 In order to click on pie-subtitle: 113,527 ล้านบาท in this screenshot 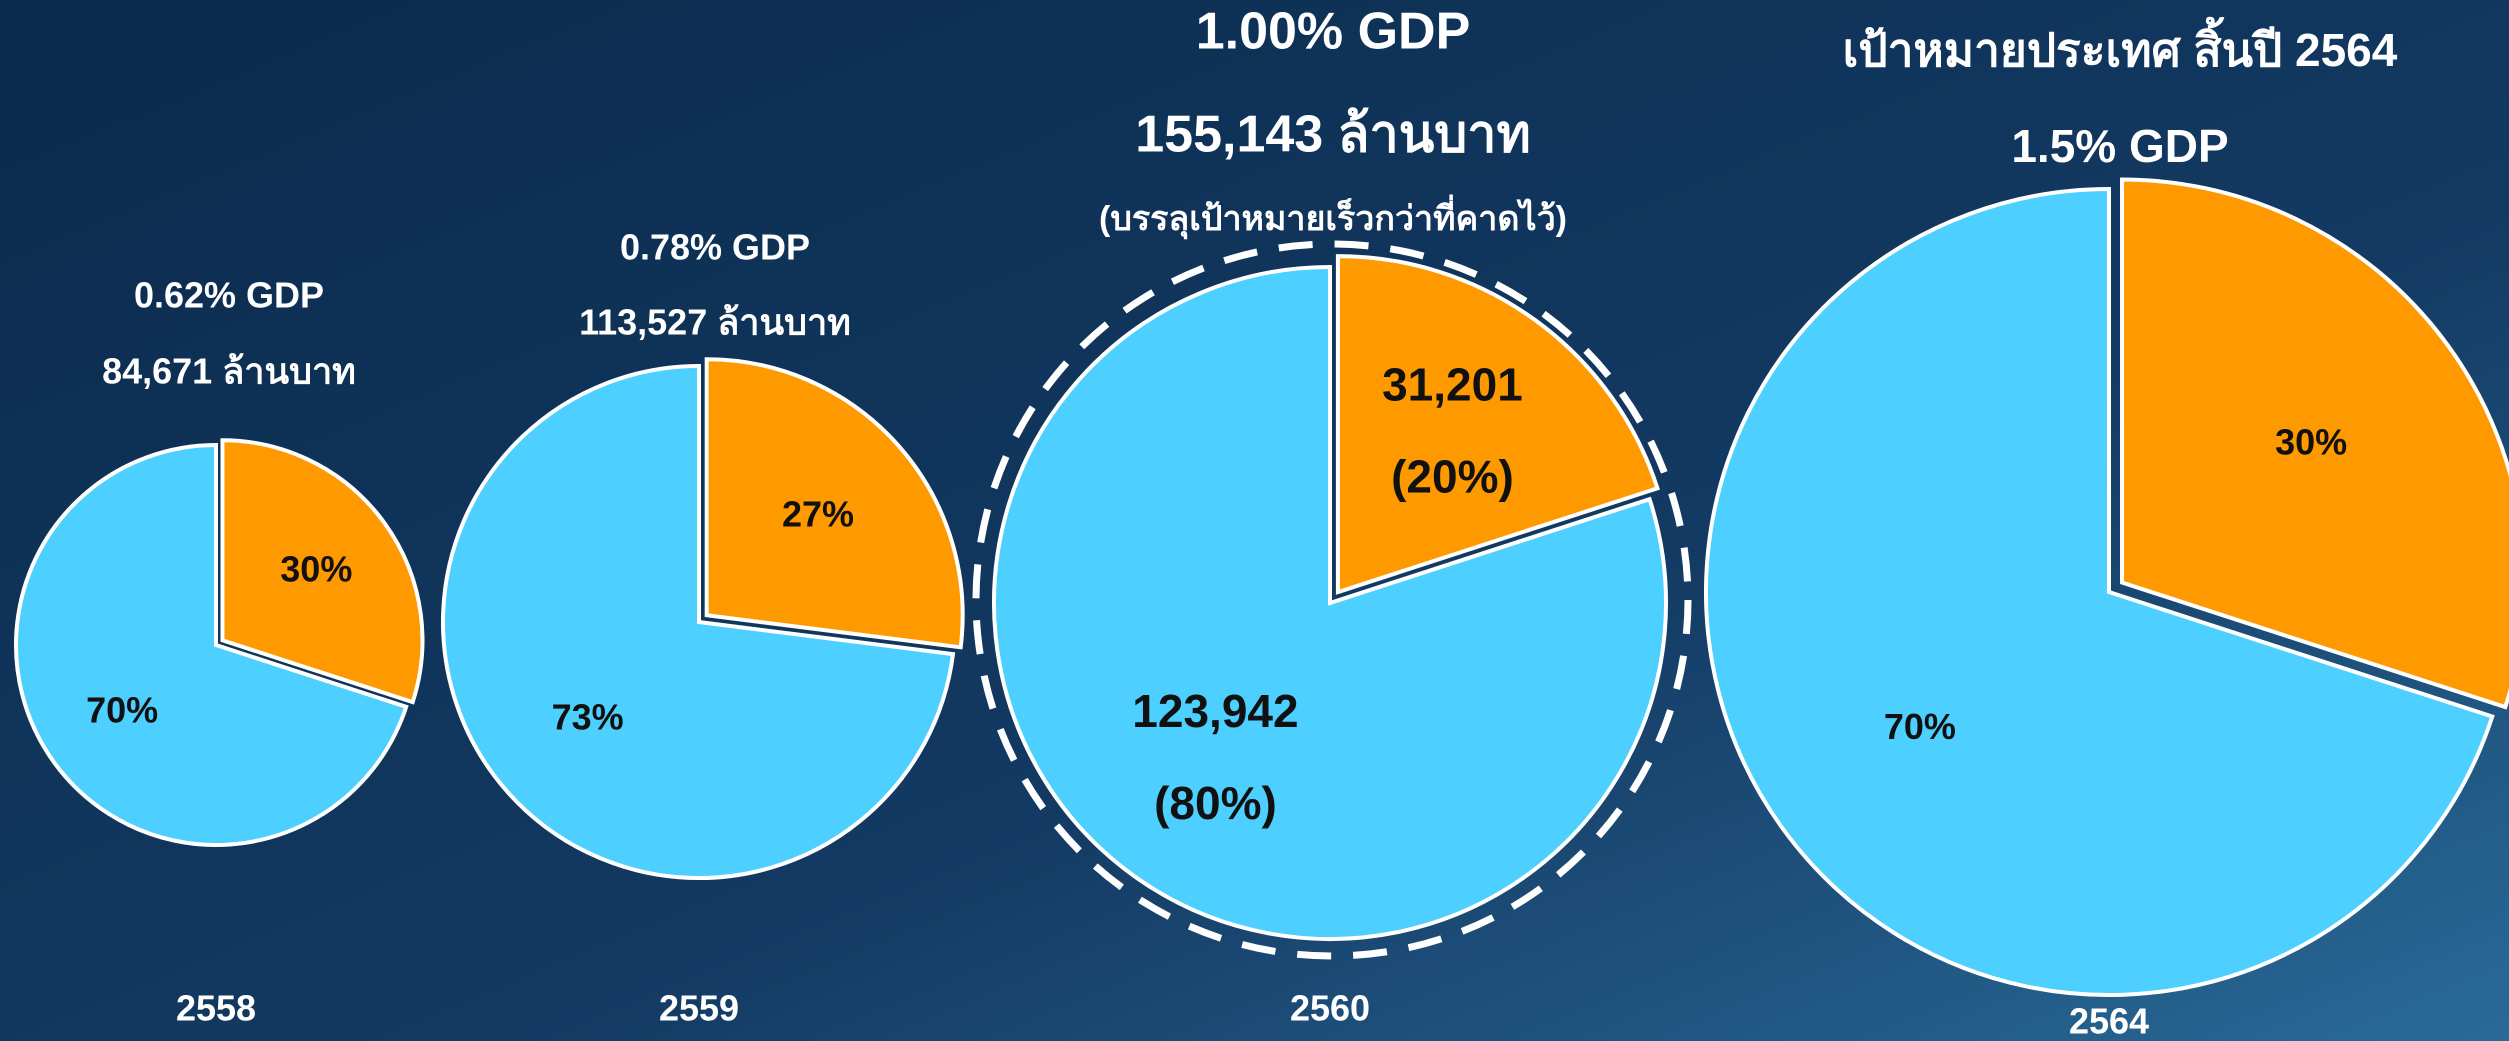, I will do `click(715, 322)`.